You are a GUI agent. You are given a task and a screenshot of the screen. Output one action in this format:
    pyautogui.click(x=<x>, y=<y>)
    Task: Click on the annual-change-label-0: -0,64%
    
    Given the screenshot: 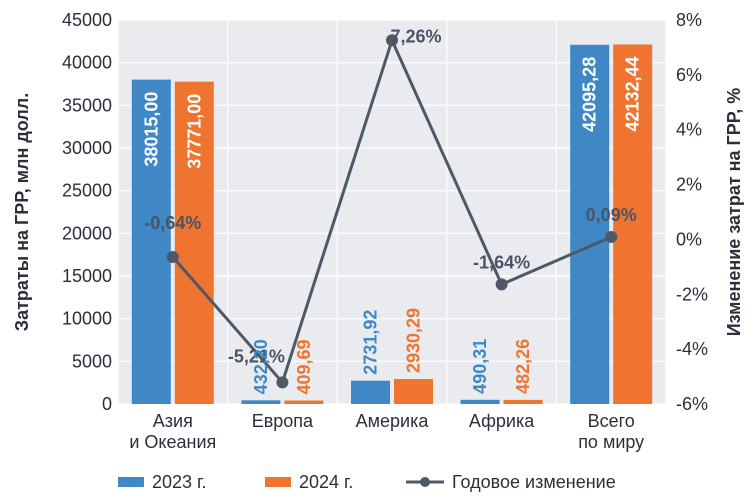 What is the action you would take?
    pyautogui.click(x=172, y=223)
    